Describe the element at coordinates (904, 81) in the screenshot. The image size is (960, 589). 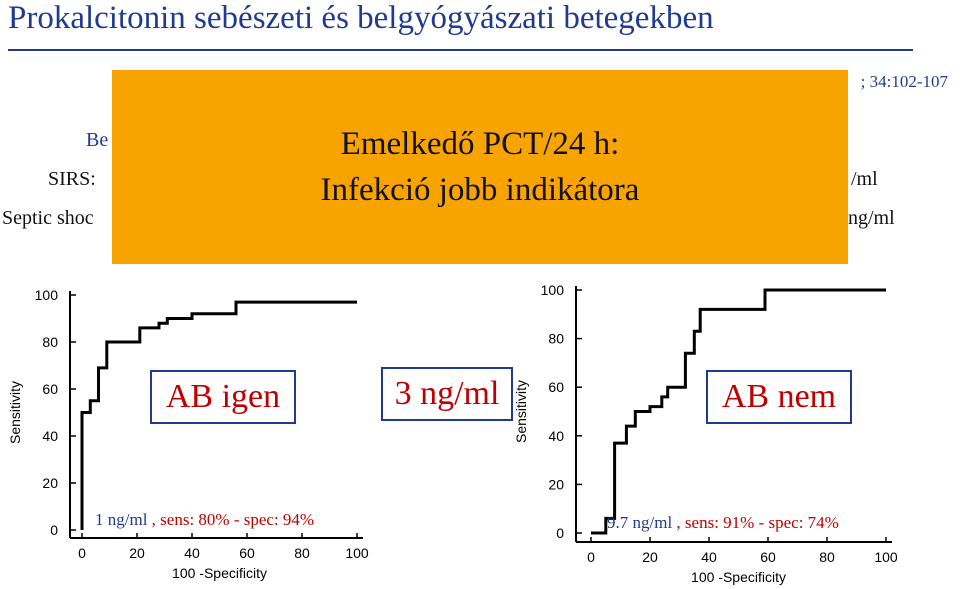
I see `reference-citation: ; 34:102-107` at that location.